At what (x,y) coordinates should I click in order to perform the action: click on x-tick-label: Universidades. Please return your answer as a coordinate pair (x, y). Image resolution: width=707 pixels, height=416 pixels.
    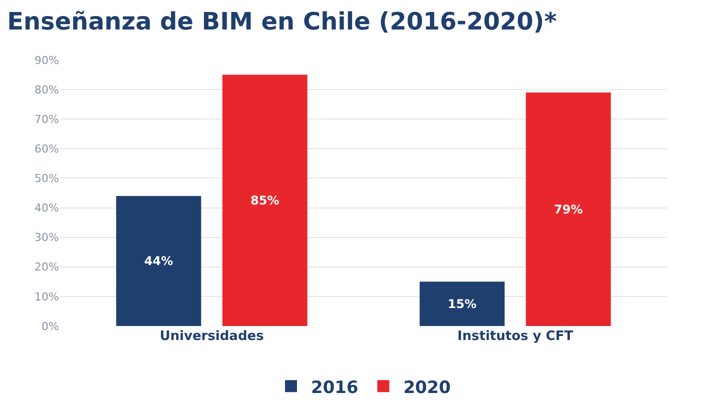
    Looking at the image, I should click on (212, 336).